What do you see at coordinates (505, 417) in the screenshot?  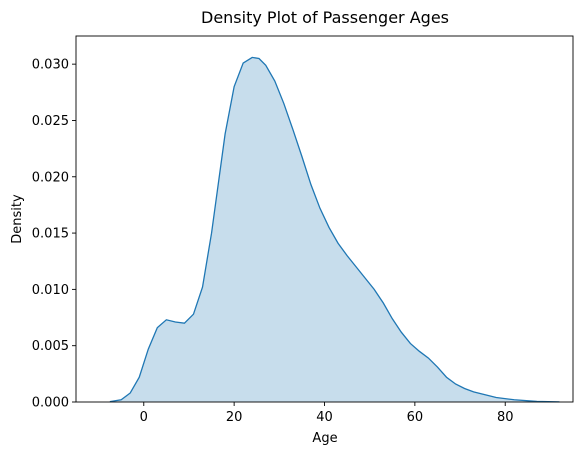 I see `x-tick-label: 80` at bounding box center [505, 417].